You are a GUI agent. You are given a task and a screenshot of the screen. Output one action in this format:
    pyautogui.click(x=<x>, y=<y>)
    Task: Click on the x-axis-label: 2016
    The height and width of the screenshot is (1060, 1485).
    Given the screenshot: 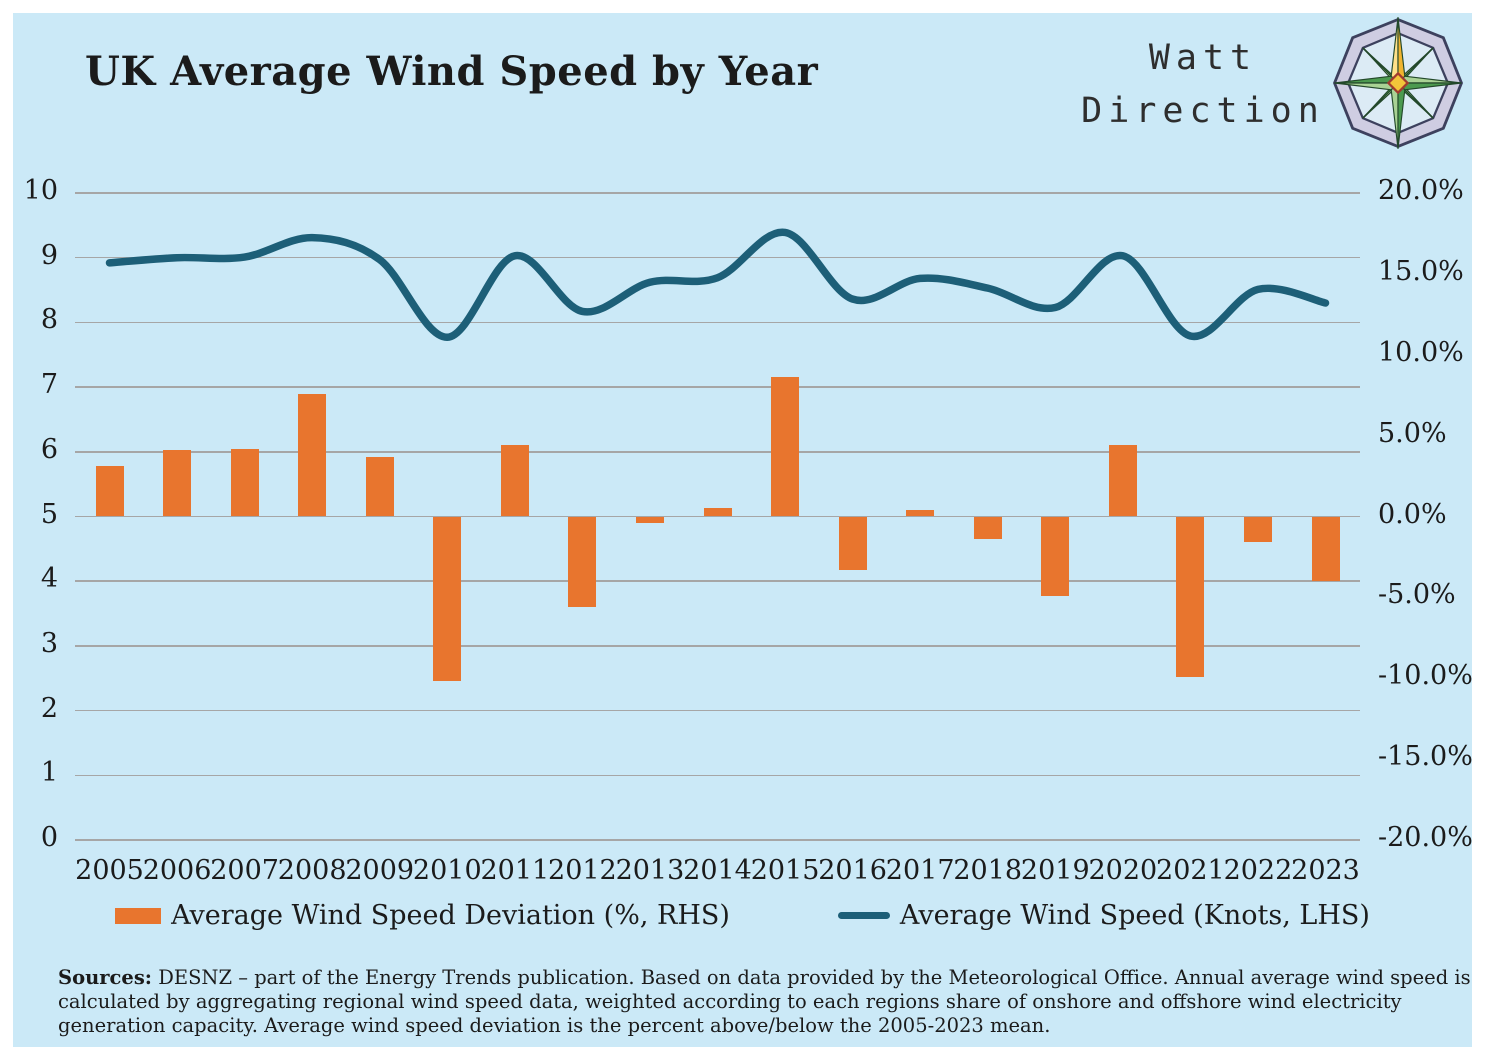 What is the action you would take?
    pyautogui.click(x=852, y=870)
    